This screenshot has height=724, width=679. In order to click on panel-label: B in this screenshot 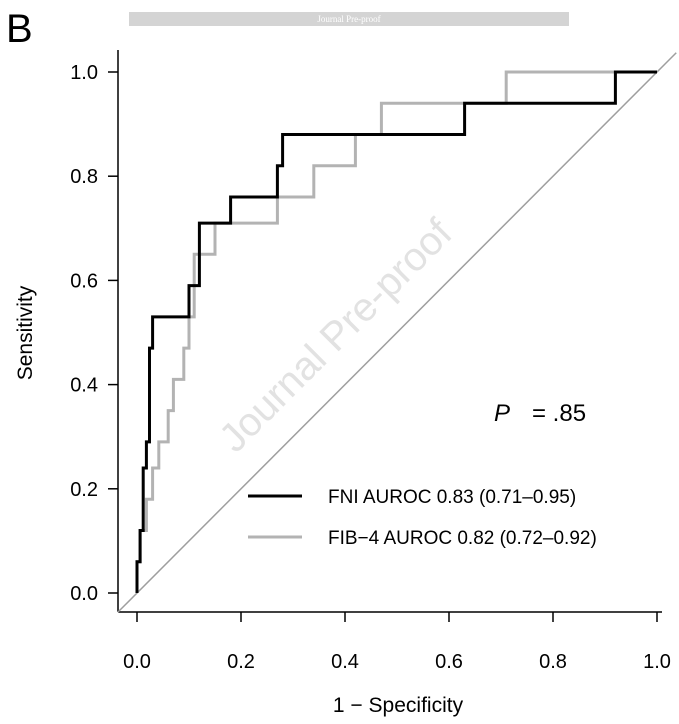, I will do `click(19, 29)`.